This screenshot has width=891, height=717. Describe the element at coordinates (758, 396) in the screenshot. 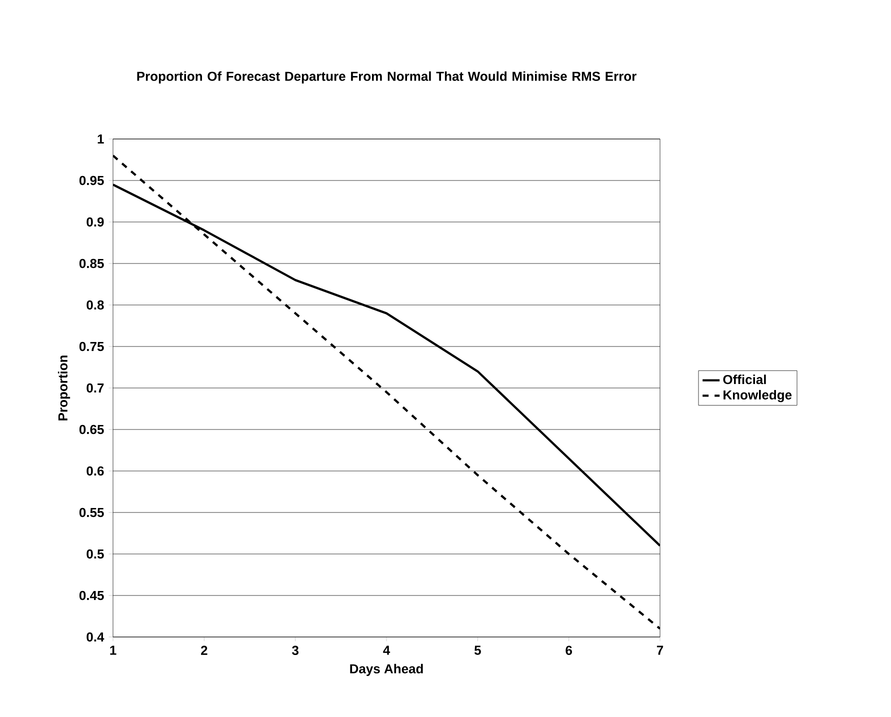

I see `legend-label: Knowledge` at that location.